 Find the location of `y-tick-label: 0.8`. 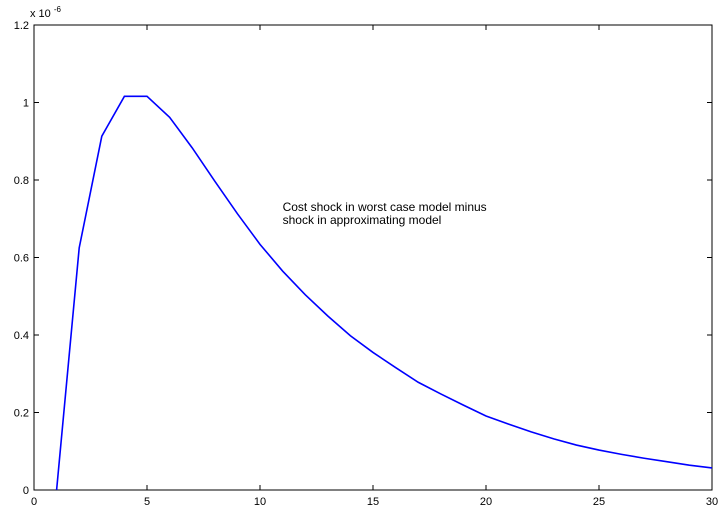

y-tick-label: 0.8 is located at coordinates (21, 181).